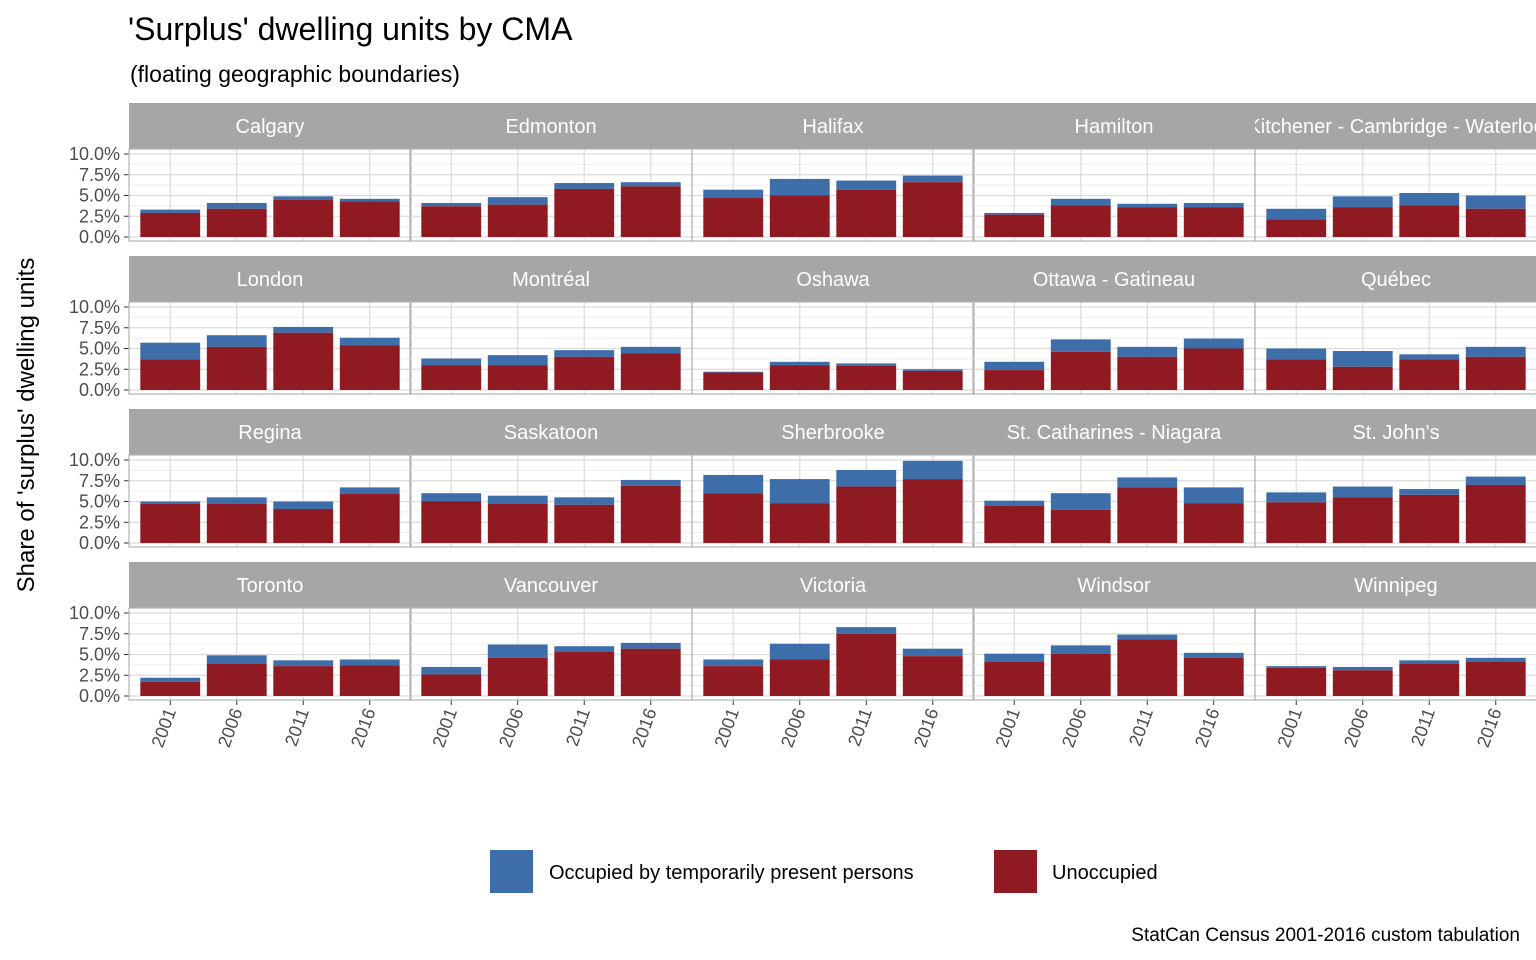 This screenshot has width=1536, height=960. I want to click on facet-strip-label: Vancouver, so click(551, 586).